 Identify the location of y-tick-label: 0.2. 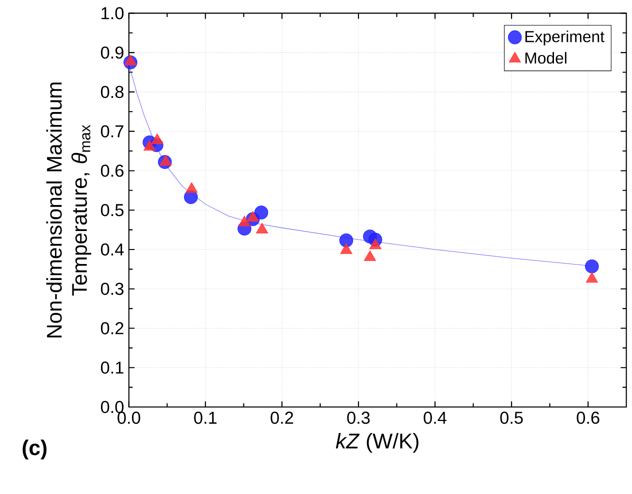
(112, 328).